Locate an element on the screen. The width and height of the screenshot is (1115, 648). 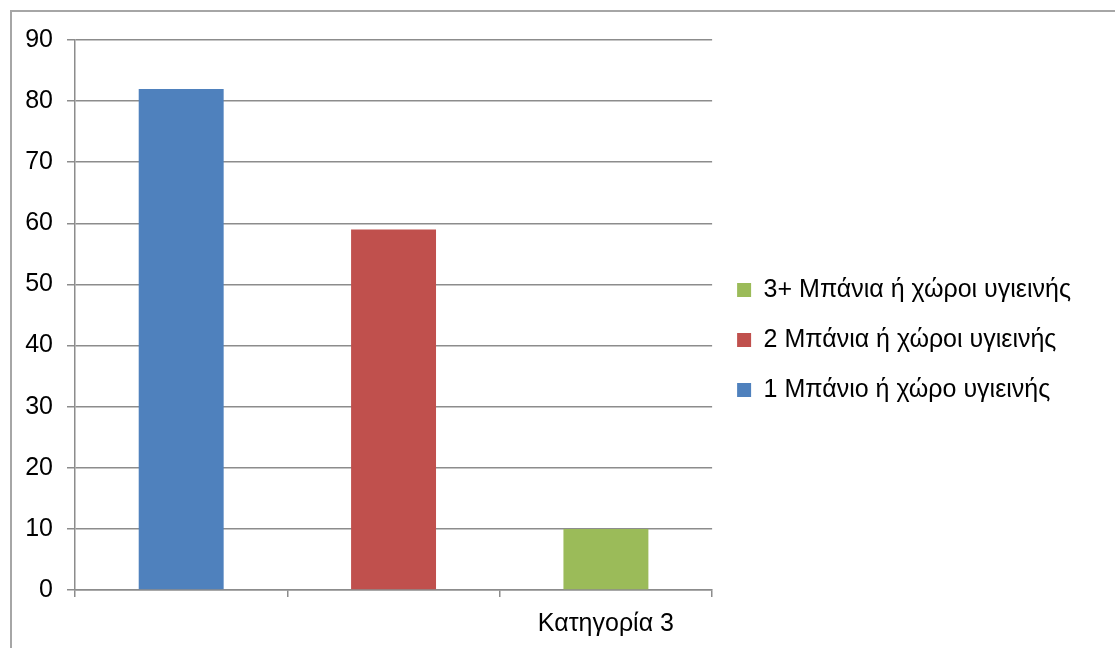
legend-label: 3+ Μπάνια ή χώροι υγιεινής is located at coordinates (917, 287).